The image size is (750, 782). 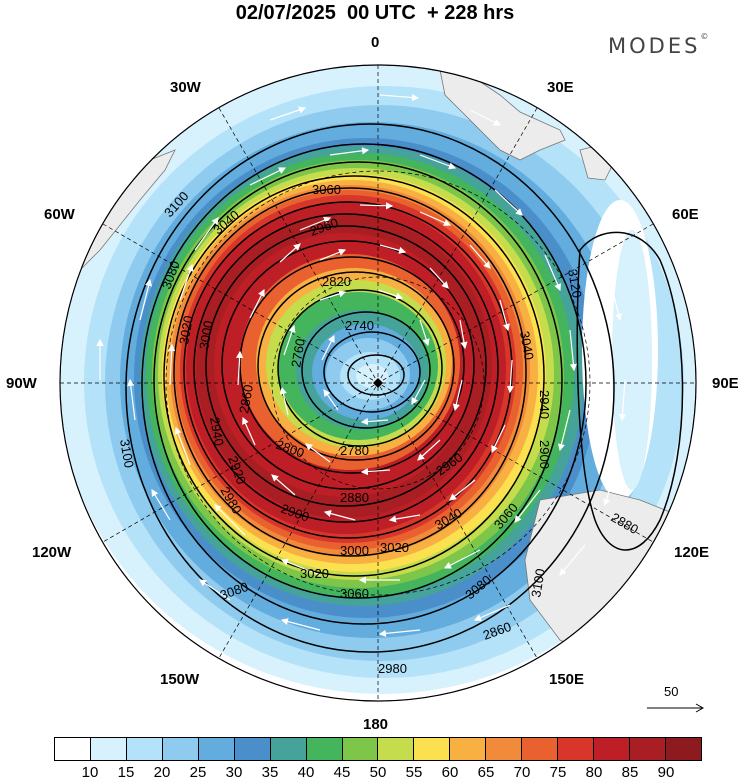 What do you see at coordinates (354, 497) in the screenshot?
I see `contour-label: 2880` at bounding box center [354, 497].